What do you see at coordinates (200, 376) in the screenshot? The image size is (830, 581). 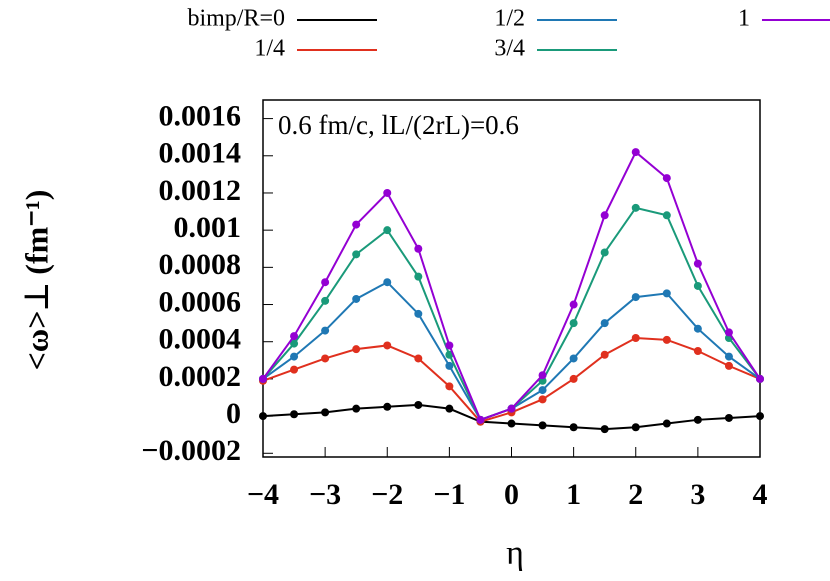 I see `y-tick-label: 0.0002` at bounding box center [200, 376].